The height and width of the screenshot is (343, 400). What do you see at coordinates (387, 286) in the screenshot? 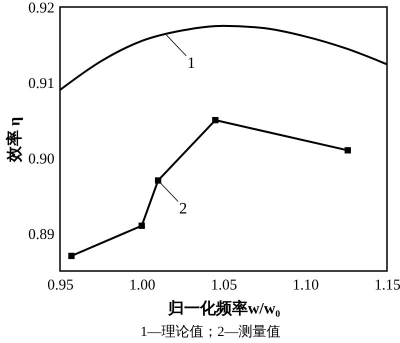
I see `x-tick-label: 1.15` at bounding box center [387, 286].